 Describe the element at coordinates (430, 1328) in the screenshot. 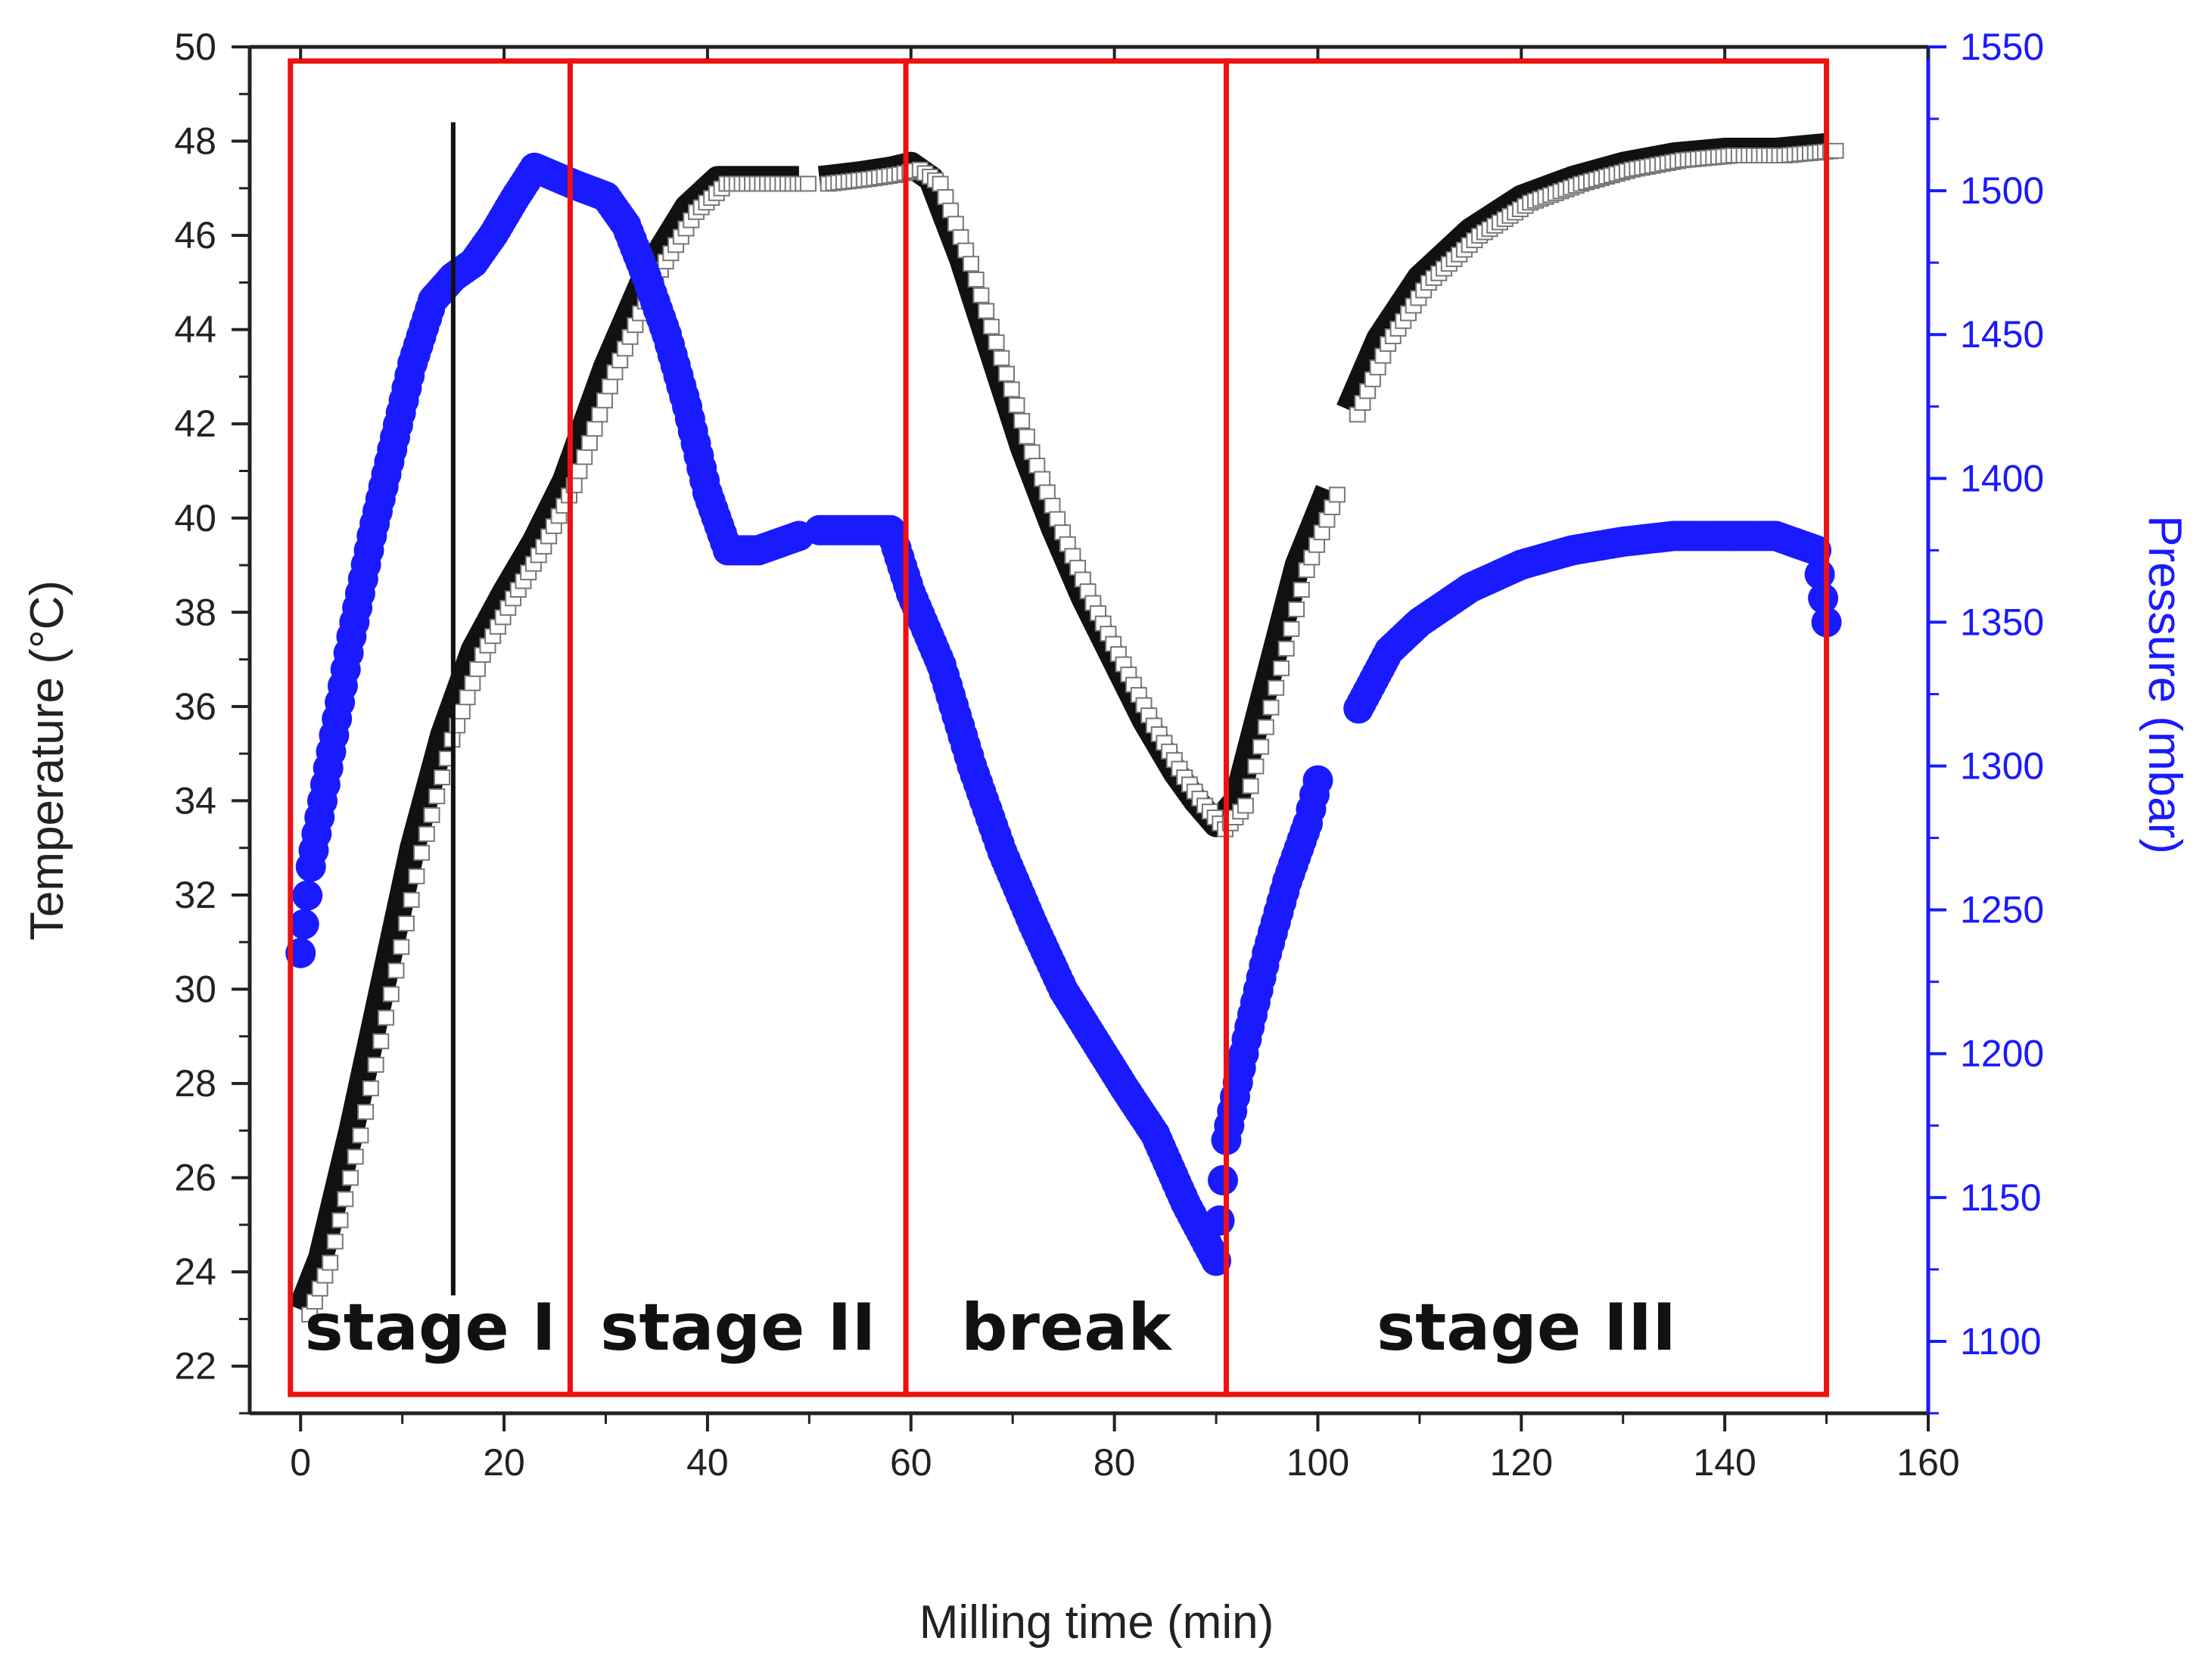

I see `stage-label-0: stage I` at that location.